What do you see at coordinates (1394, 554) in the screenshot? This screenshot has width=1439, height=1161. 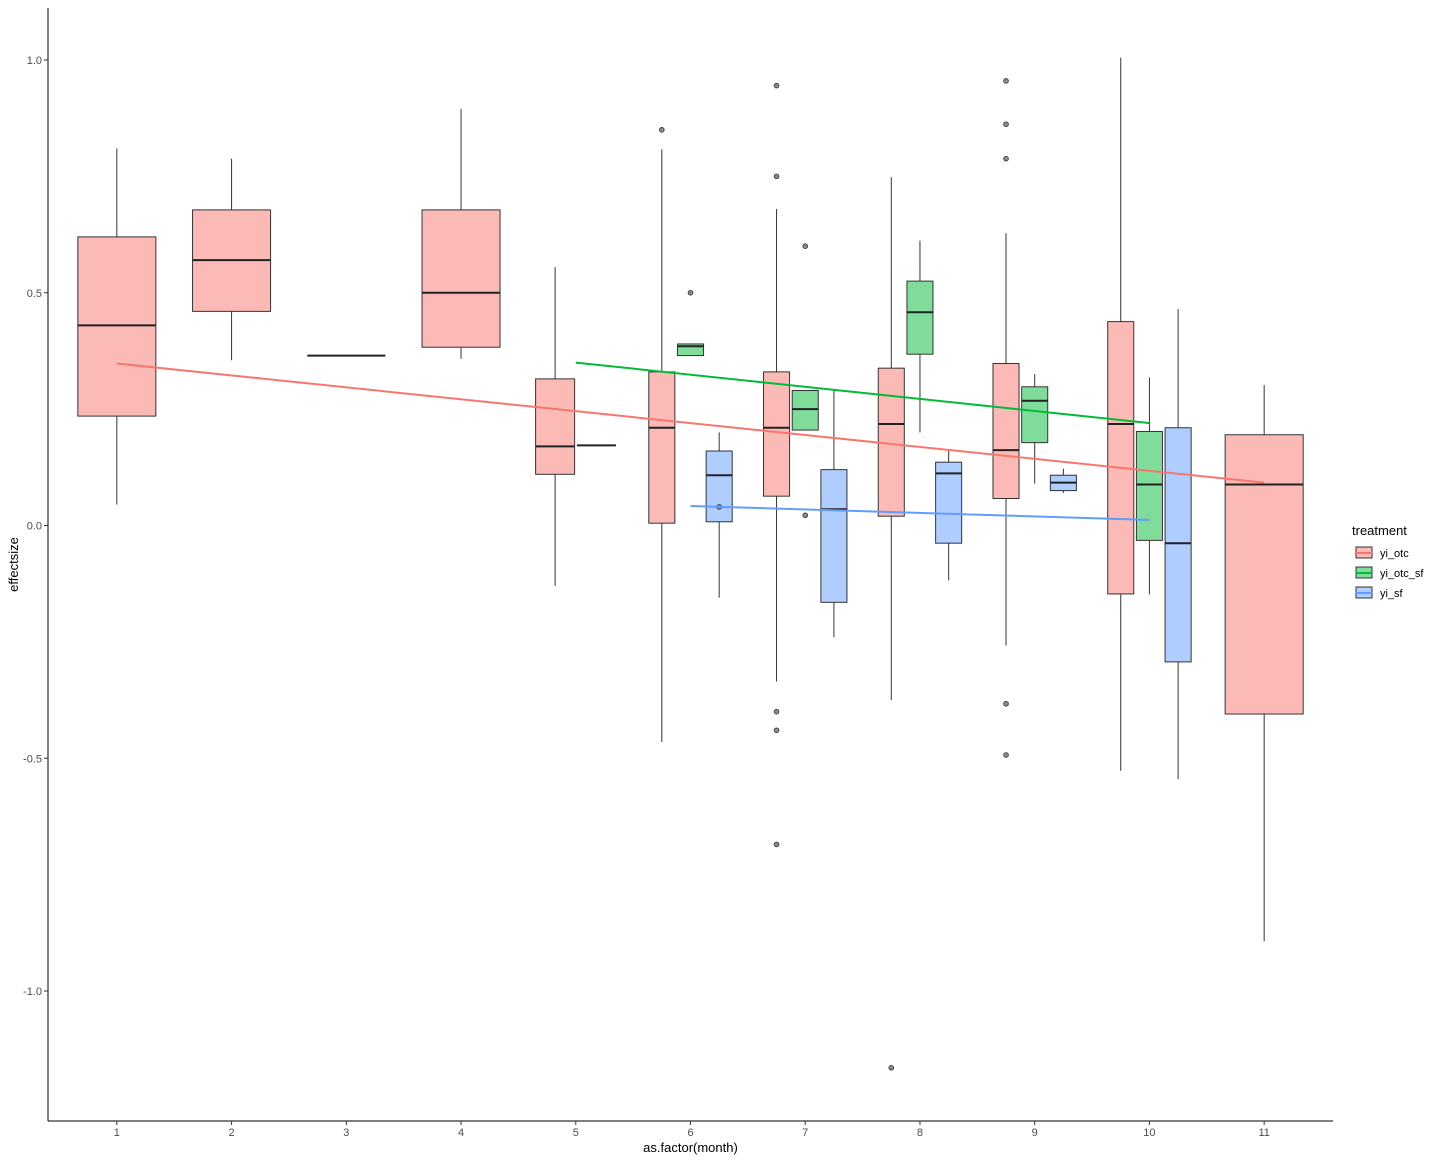 I see `legend-label: yi_otc` at bounding box center [1394, 554].